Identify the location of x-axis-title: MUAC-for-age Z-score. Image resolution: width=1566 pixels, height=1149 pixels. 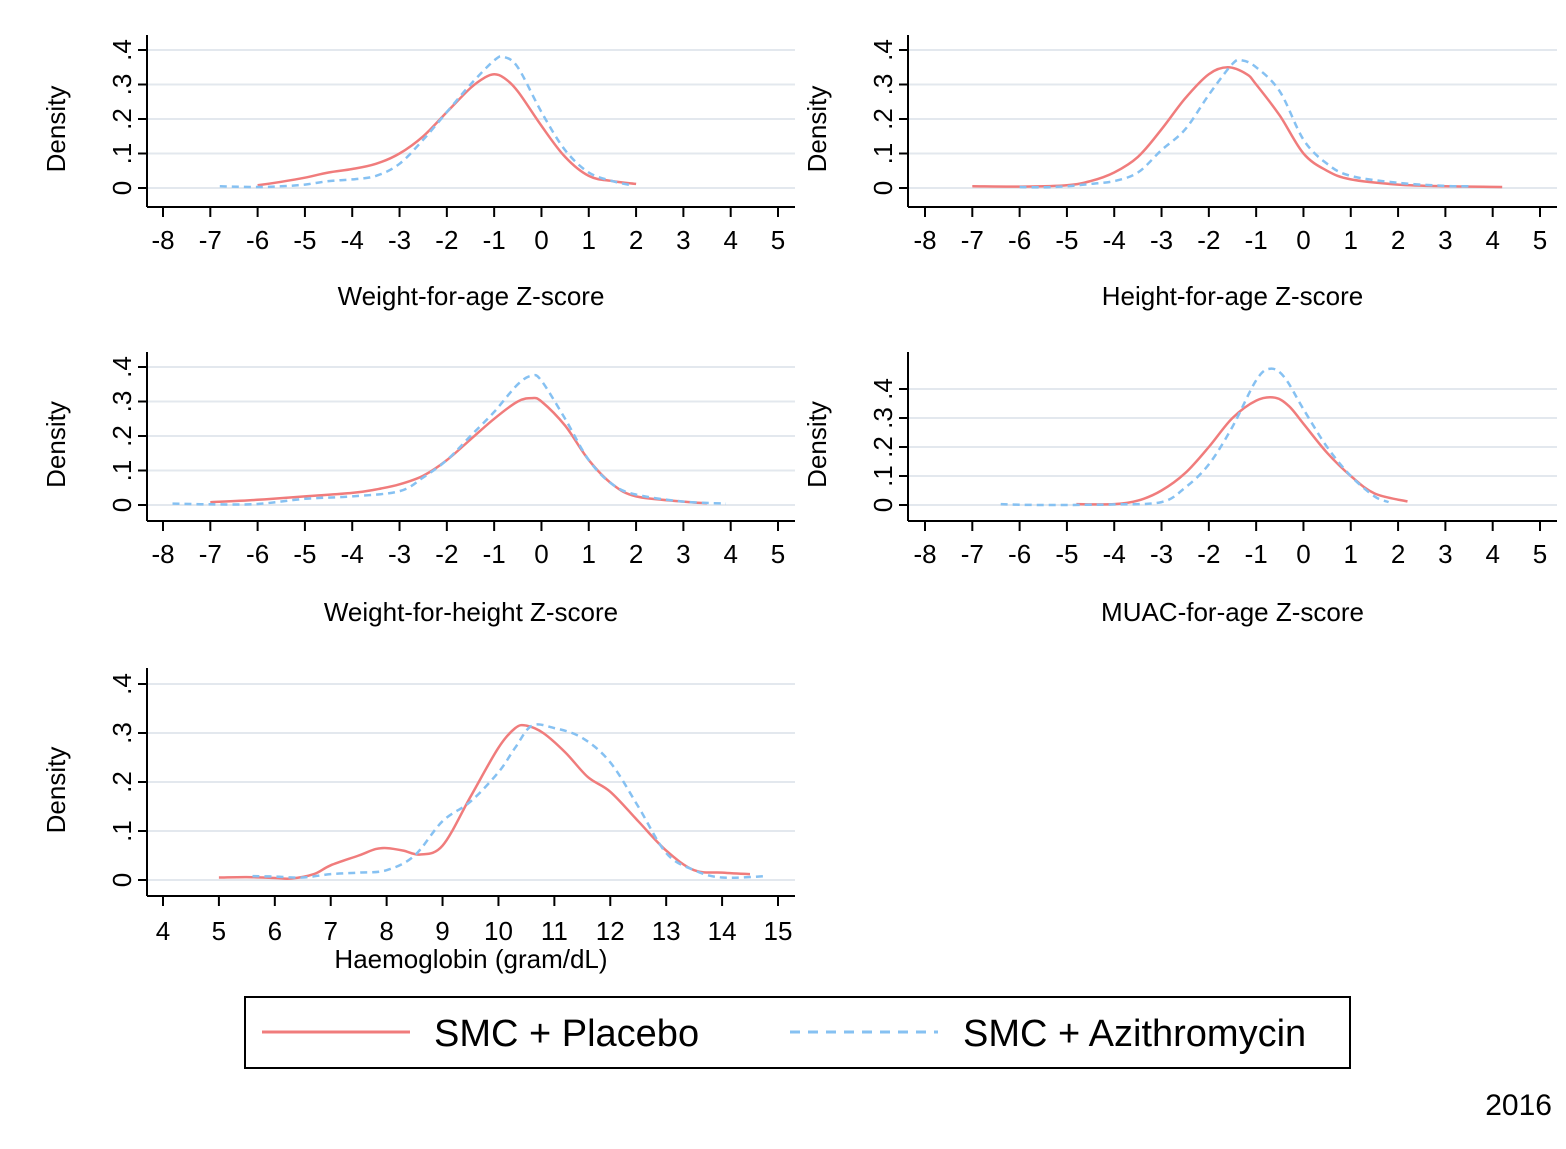
(1232, 612).